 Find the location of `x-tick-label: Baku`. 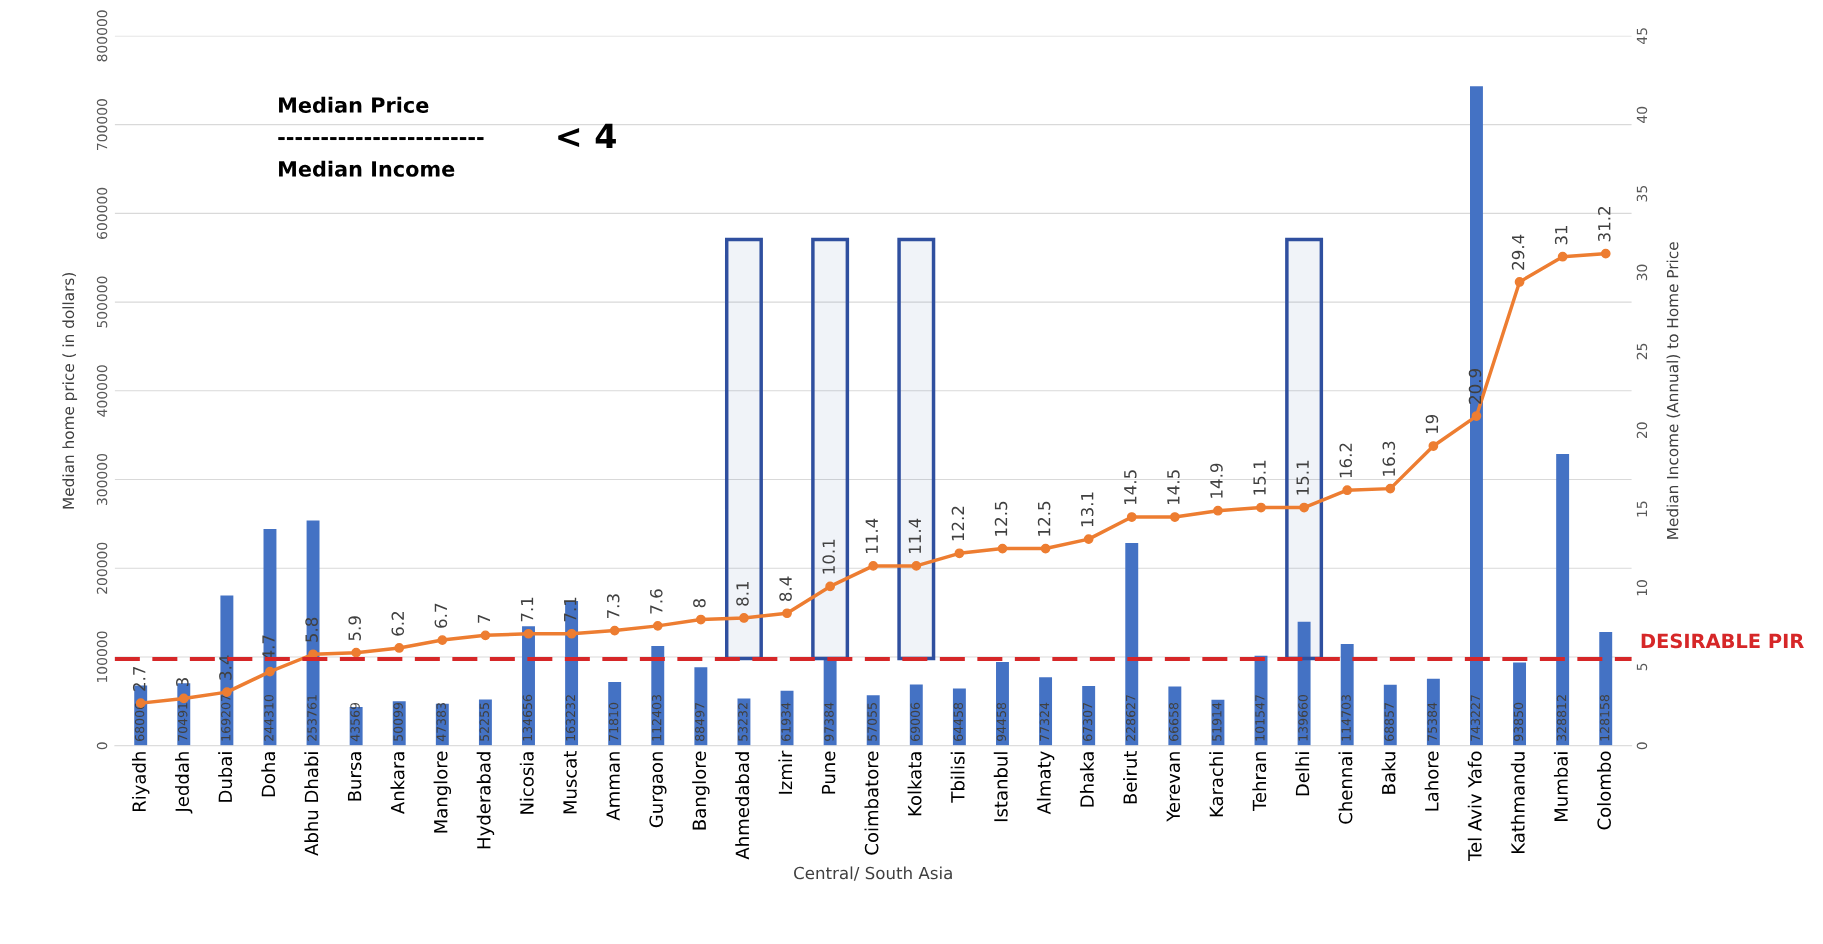

x-tick-label: Baku is located at coordinates (1388, 773).